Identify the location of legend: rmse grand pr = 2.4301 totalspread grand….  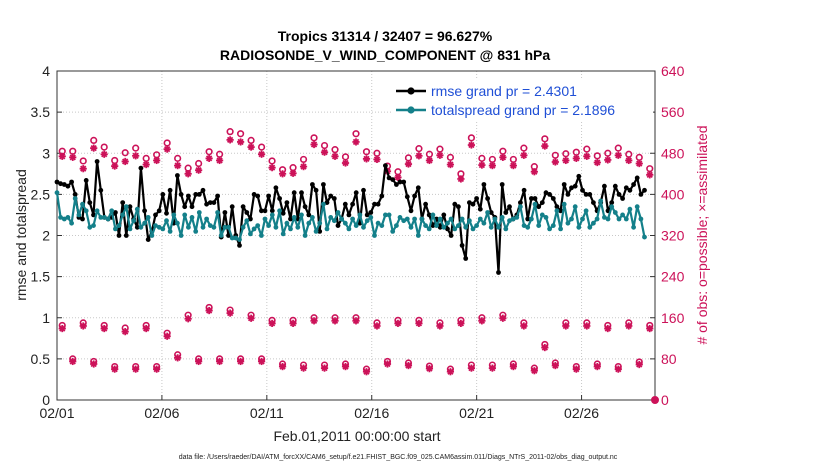
(522, 100).